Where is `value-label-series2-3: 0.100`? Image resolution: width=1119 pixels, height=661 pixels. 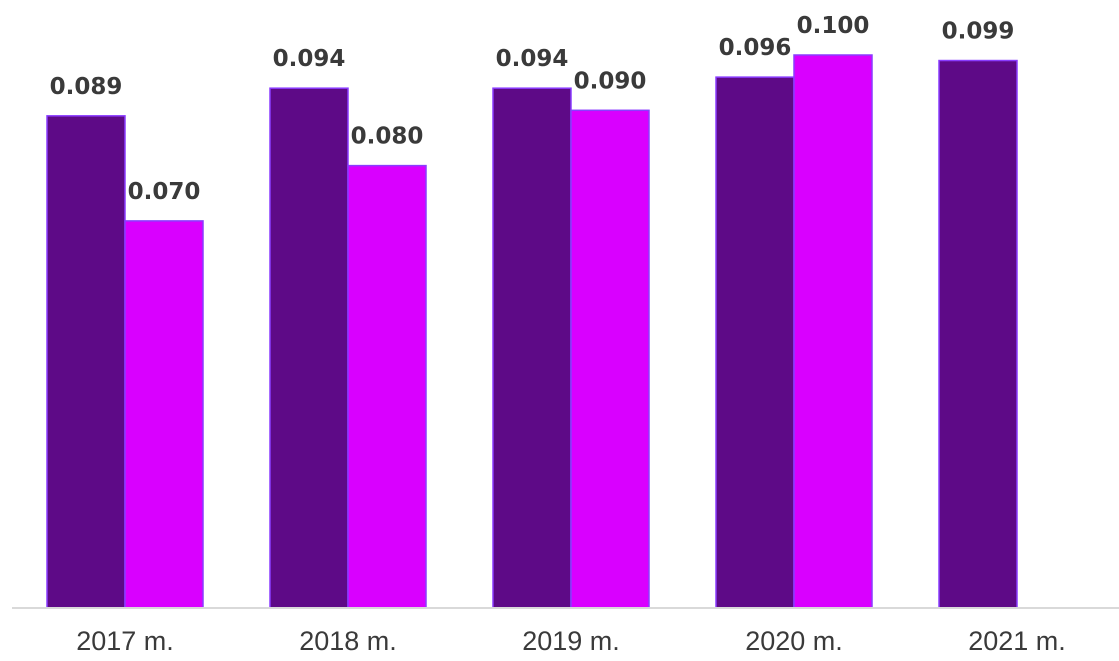
value-label-series2-3: 0.100 is located at coordinates (833, 26).